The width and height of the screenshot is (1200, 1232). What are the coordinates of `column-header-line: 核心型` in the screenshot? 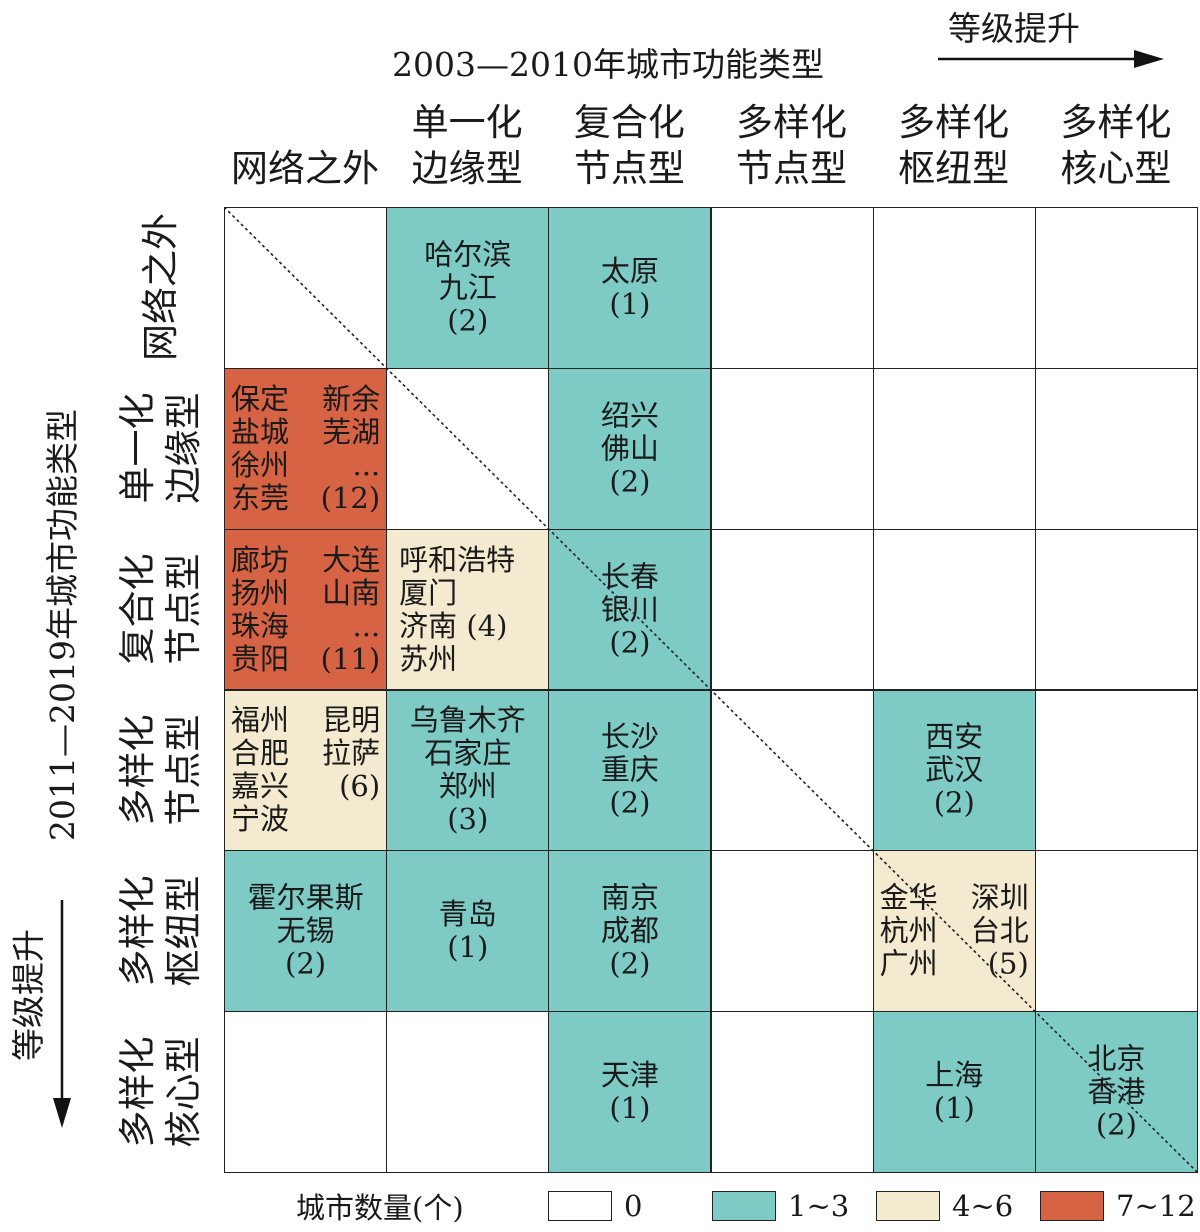 It's located at (1116, 168).